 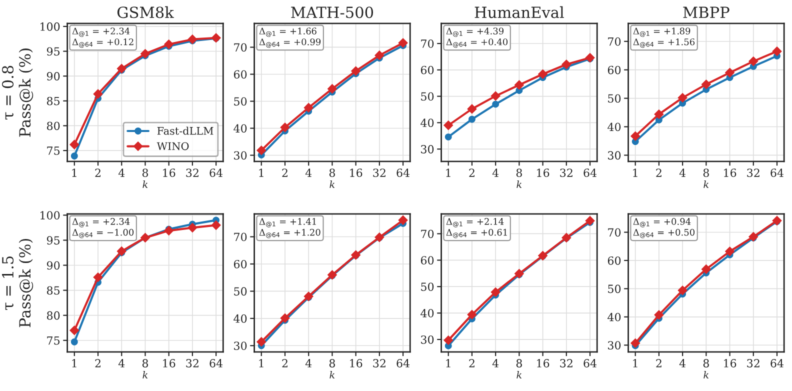 I want to click on text: Δ$_{@1}$ = +2.14 Δ$_{@64}$ = +0.61, so click(x=476, y=228).